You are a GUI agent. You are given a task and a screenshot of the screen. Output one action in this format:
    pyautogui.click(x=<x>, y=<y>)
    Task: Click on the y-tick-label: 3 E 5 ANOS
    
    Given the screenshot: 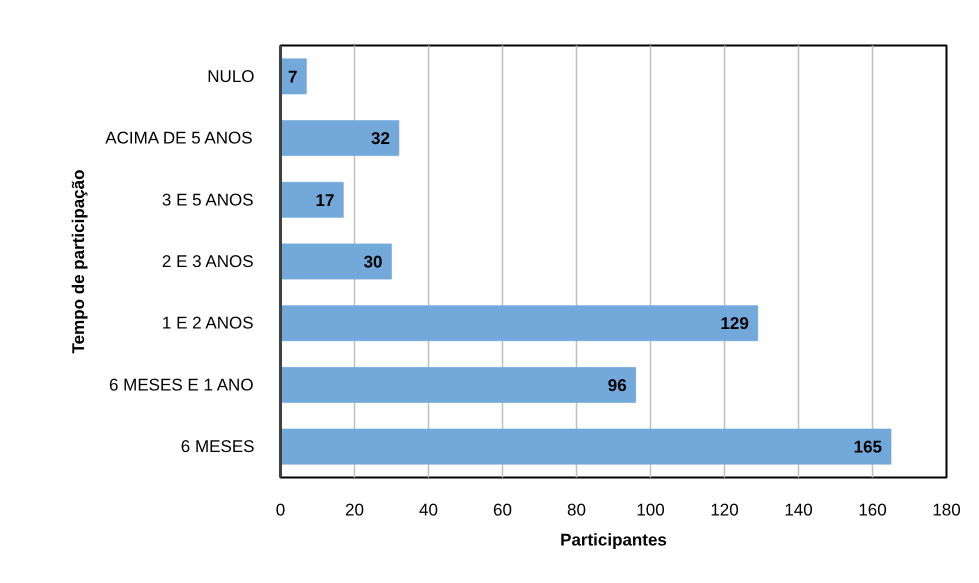 What is the action you would take?
    pyautogui.click(x=208, y=200)
    